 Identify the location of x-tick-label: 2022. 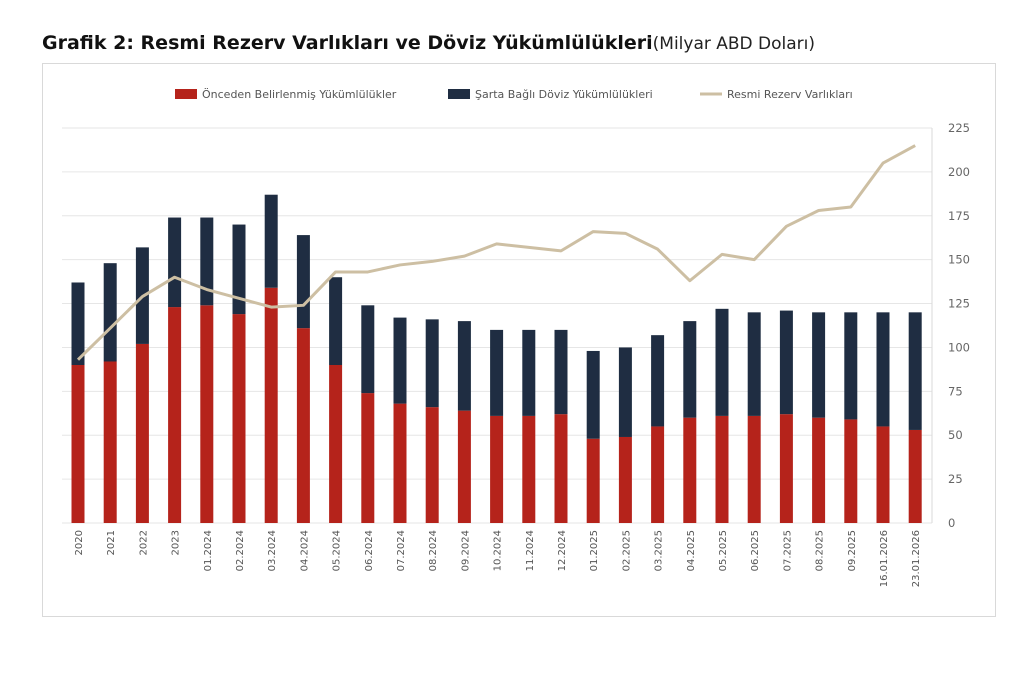
(143, 542).